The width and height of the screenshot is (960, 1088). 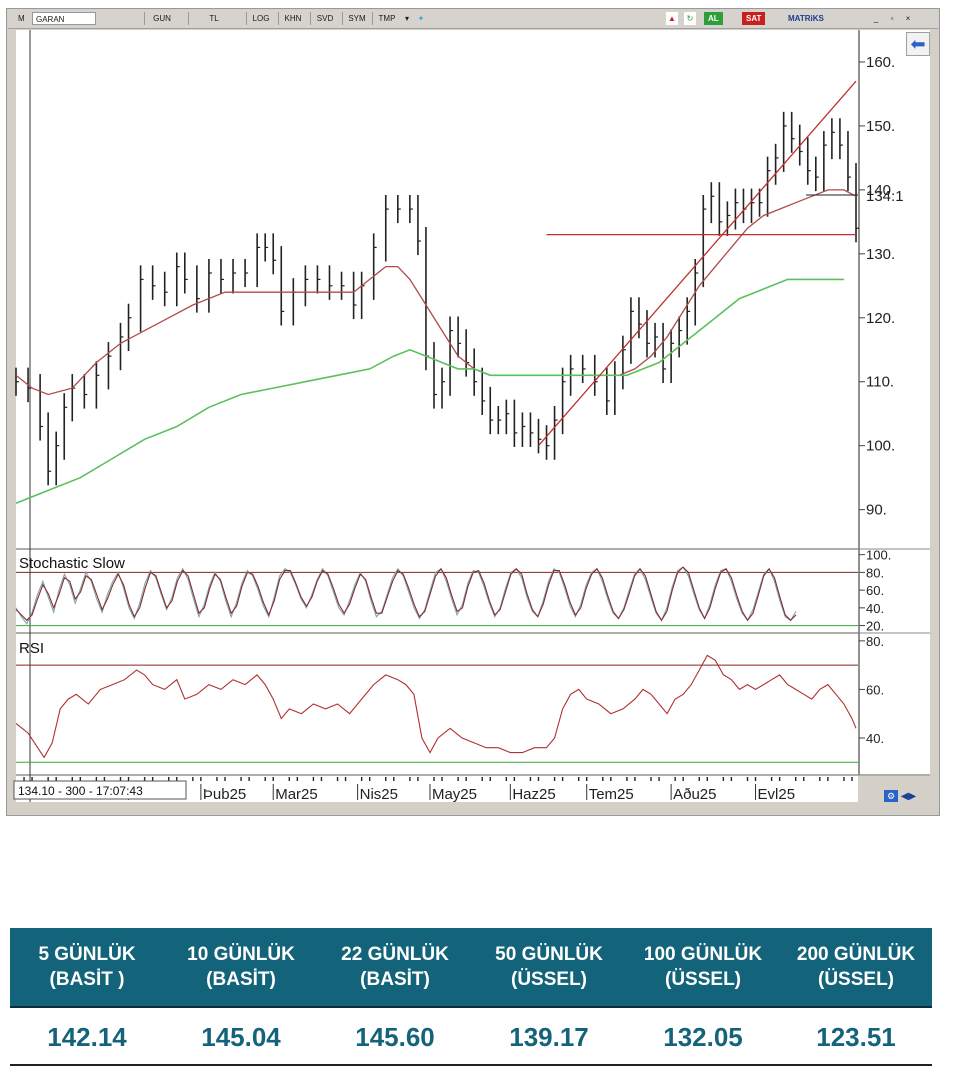 What do you see at coordinates (876, 18) in the screenshot?
I see `minimize-icon: _` at bounding box center [876, 18].